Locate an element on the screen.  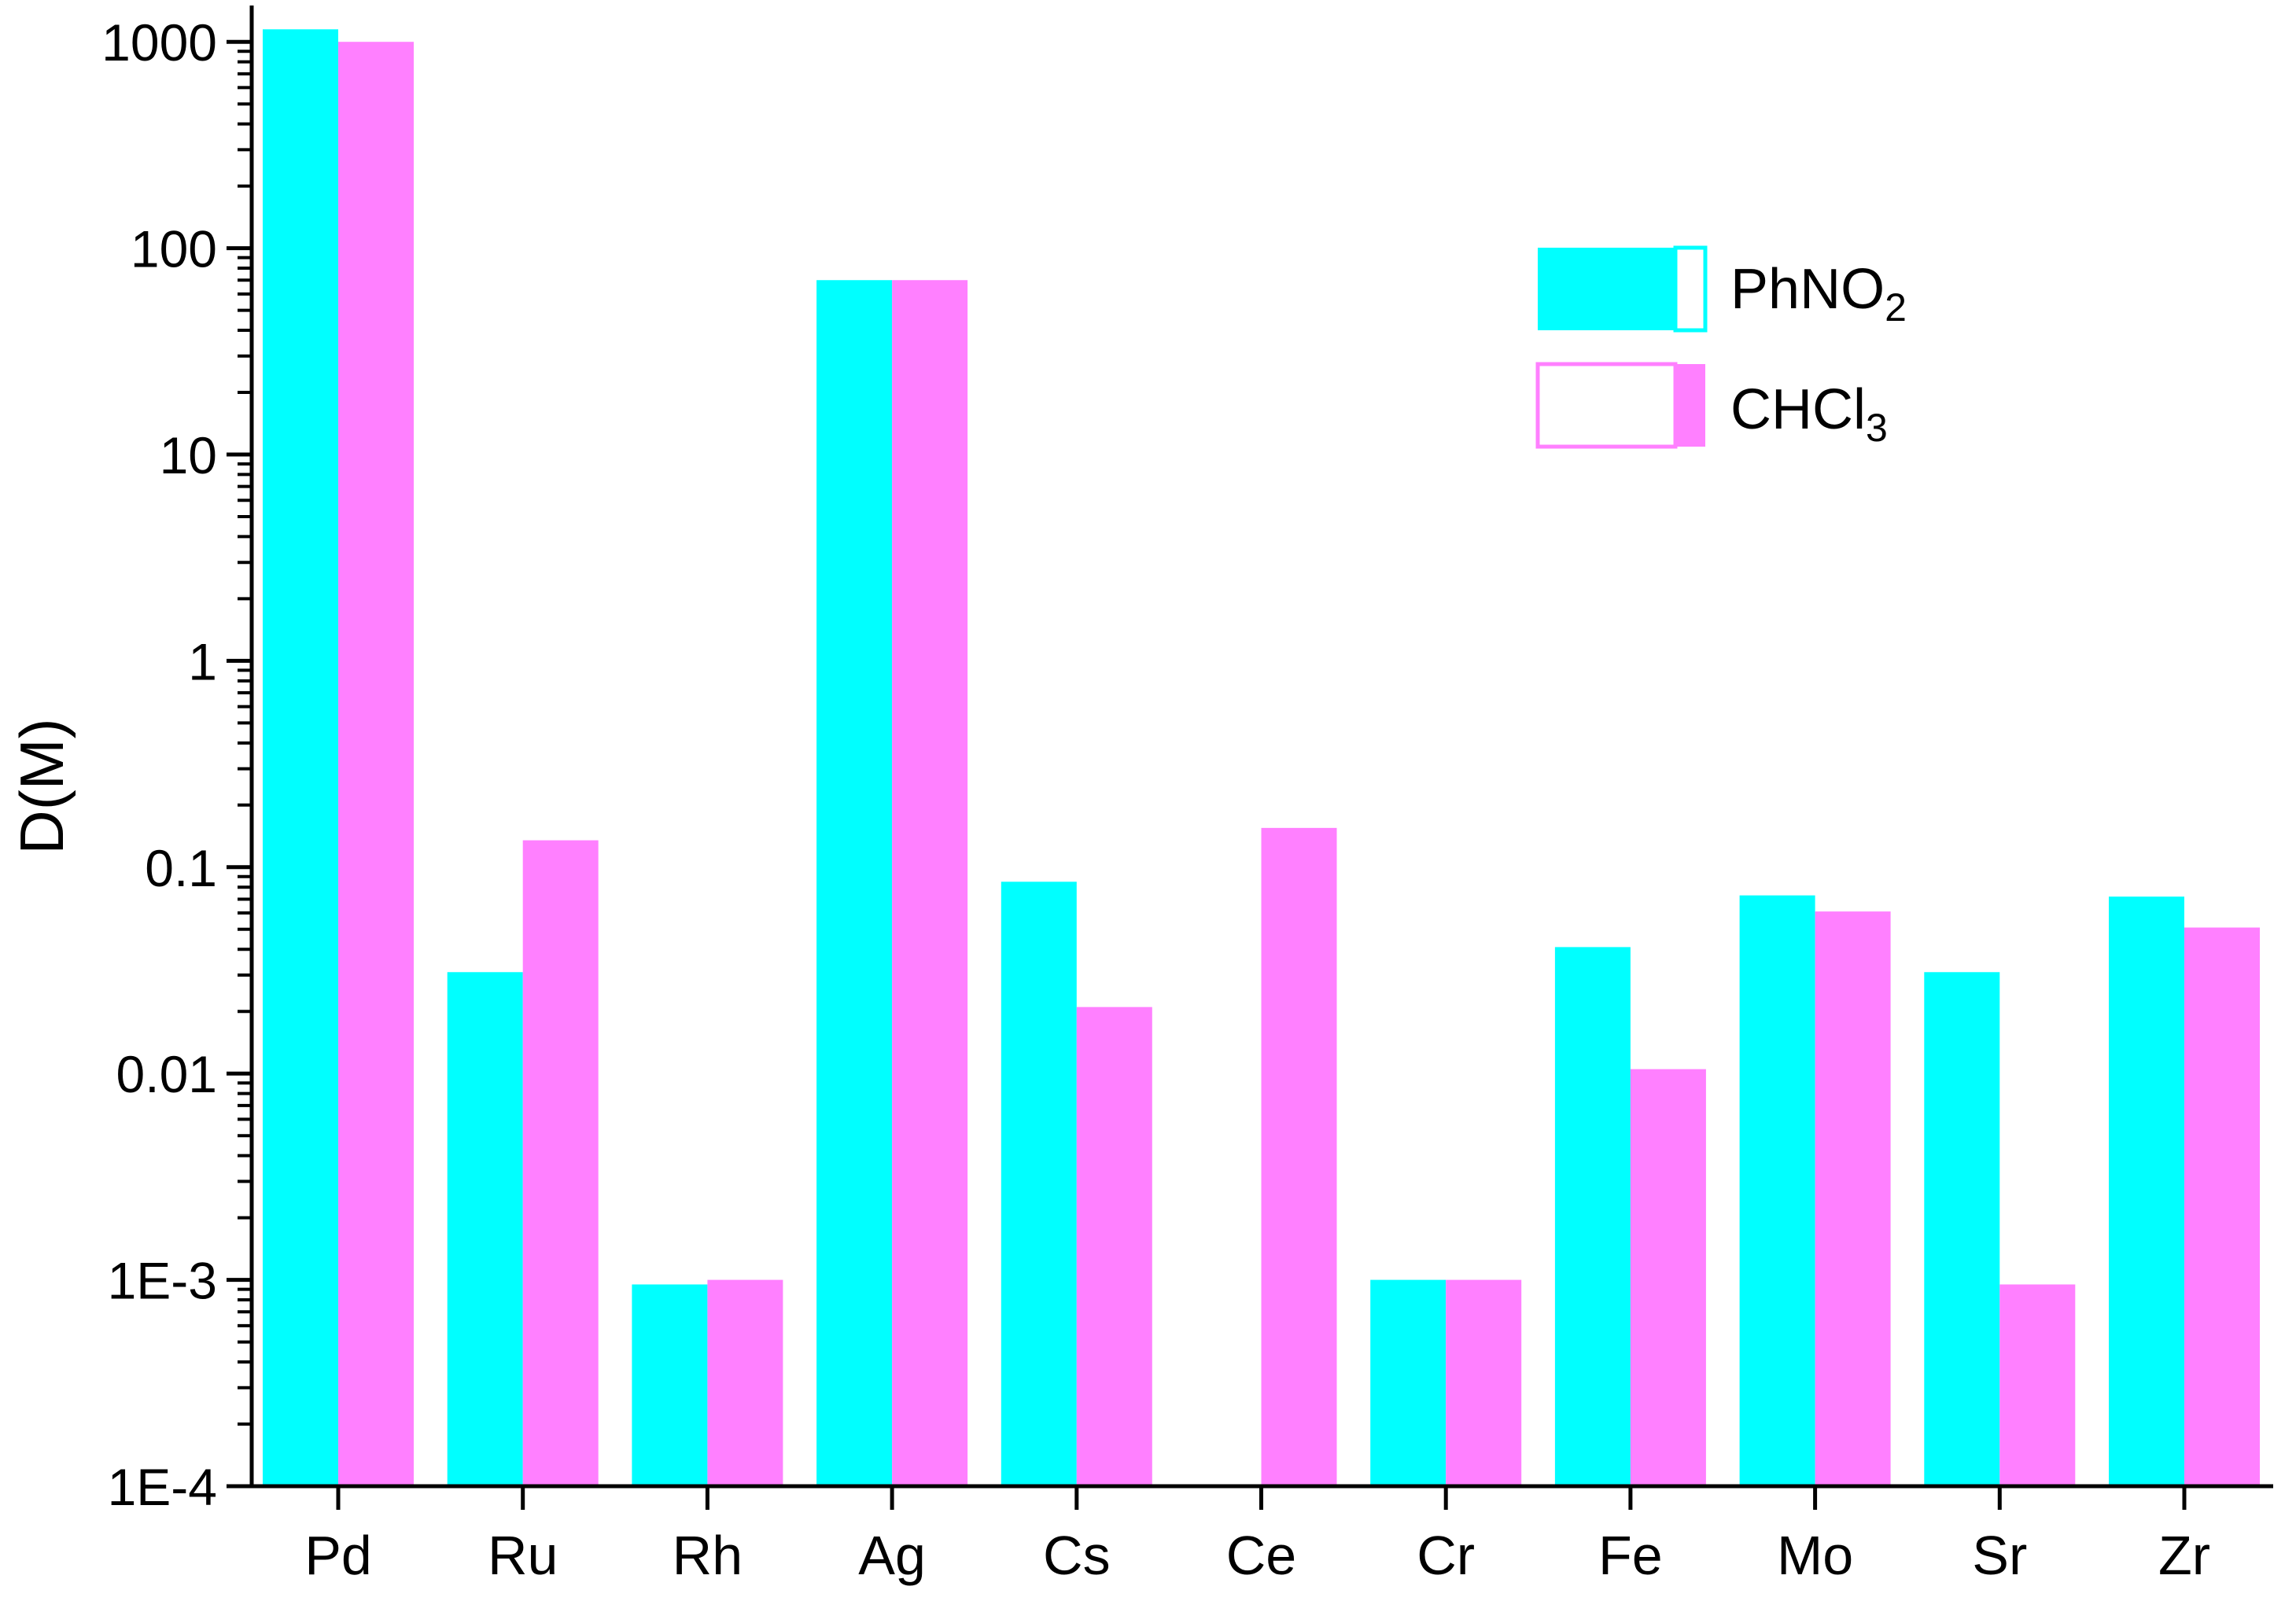
legend-swatch-chcl3-filled is located at coordinates (1690, 405).